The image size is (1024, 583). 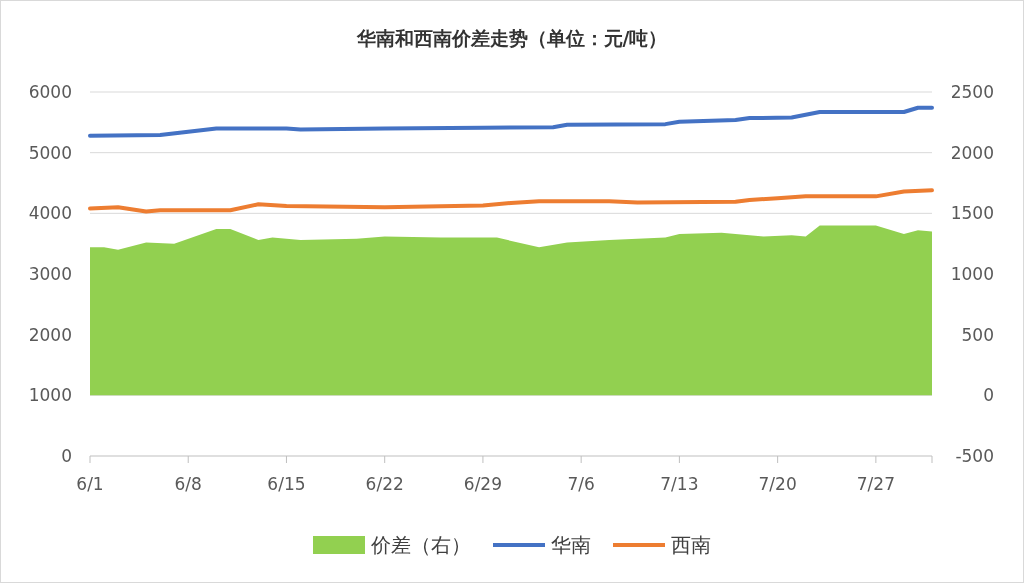 I want to click on x-tick-label: 6/8, so click(x=188, y=484).